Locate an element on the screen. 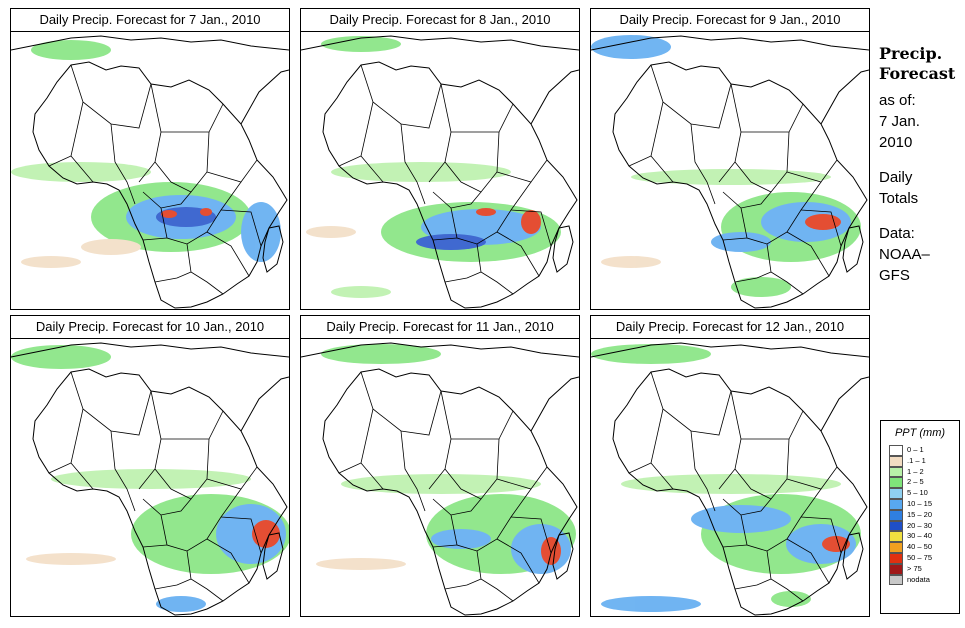 The image size is (965, 628). forecast-panel-12-jan: Daily Precip. Forecast for 12 Jan., 2010 is located at coordinates (730, 466).